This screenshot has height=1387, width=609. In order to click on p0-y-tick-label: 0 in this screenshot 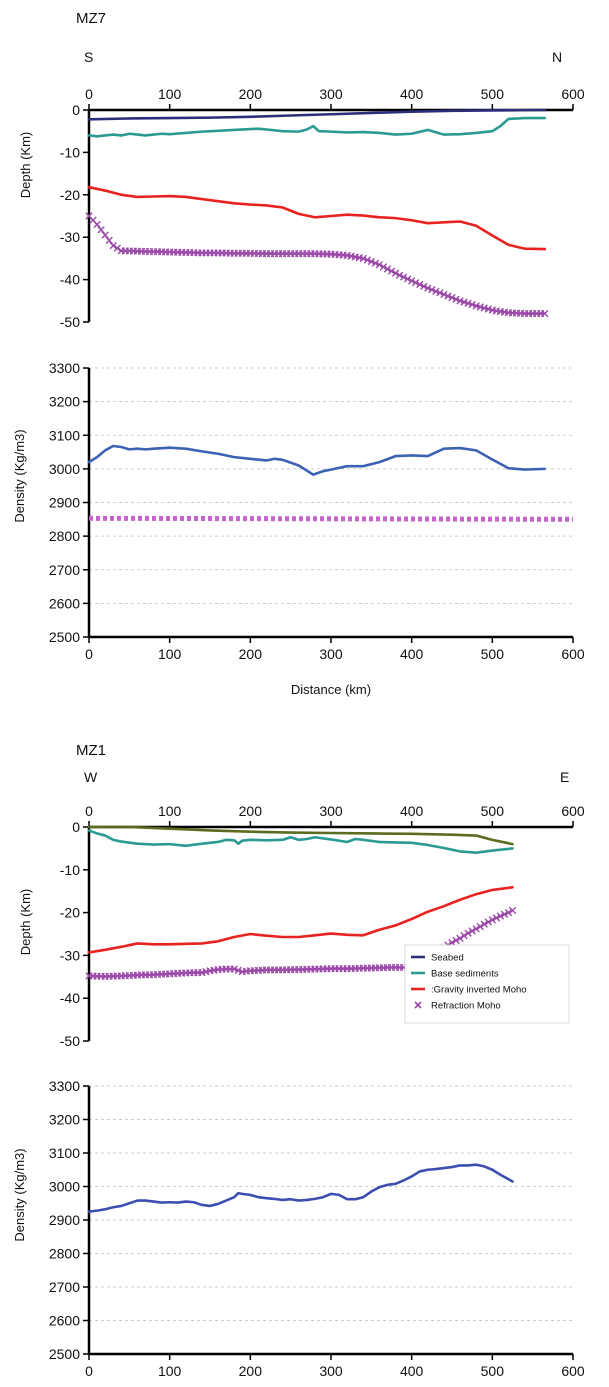, I will do `click(76, 110)`.